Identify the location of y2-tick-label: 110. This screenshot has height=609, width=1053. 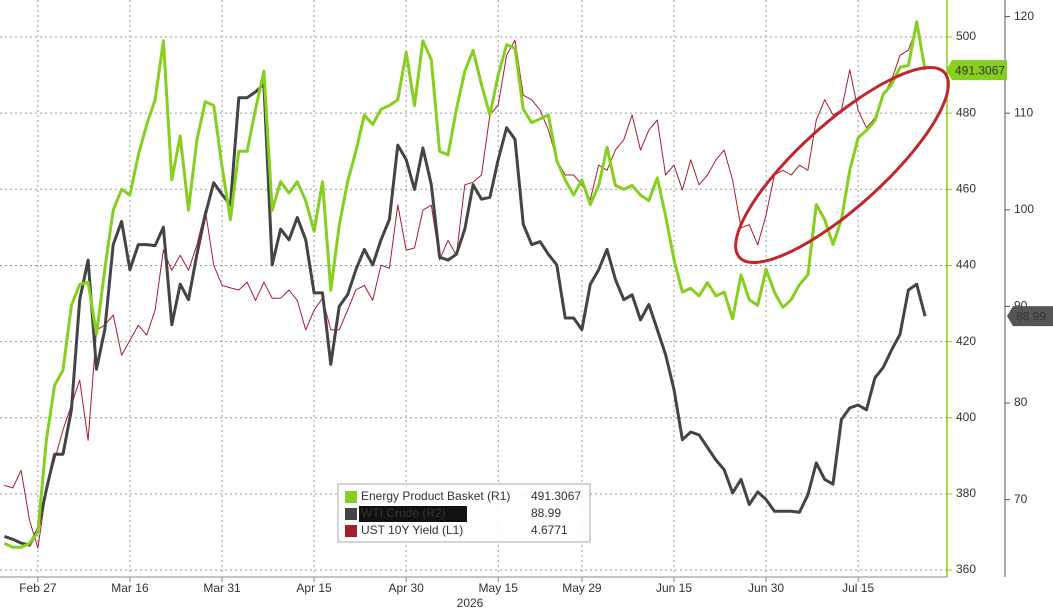
(1023, 112).